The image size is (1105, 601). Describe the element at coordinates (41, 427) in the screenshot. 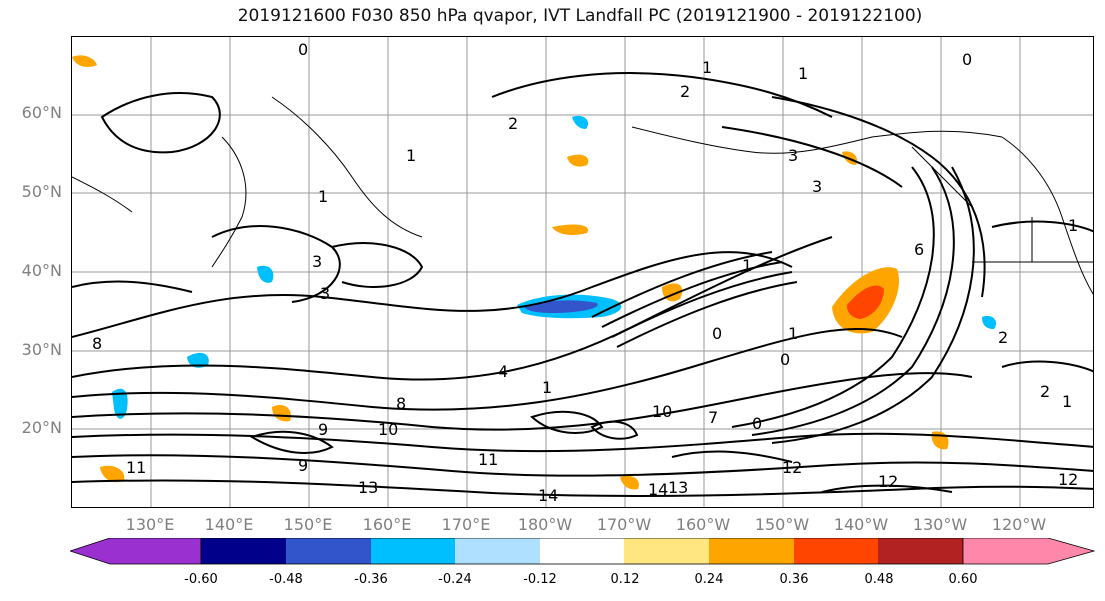

I see `lat-label-20n: 20°N` at that location.